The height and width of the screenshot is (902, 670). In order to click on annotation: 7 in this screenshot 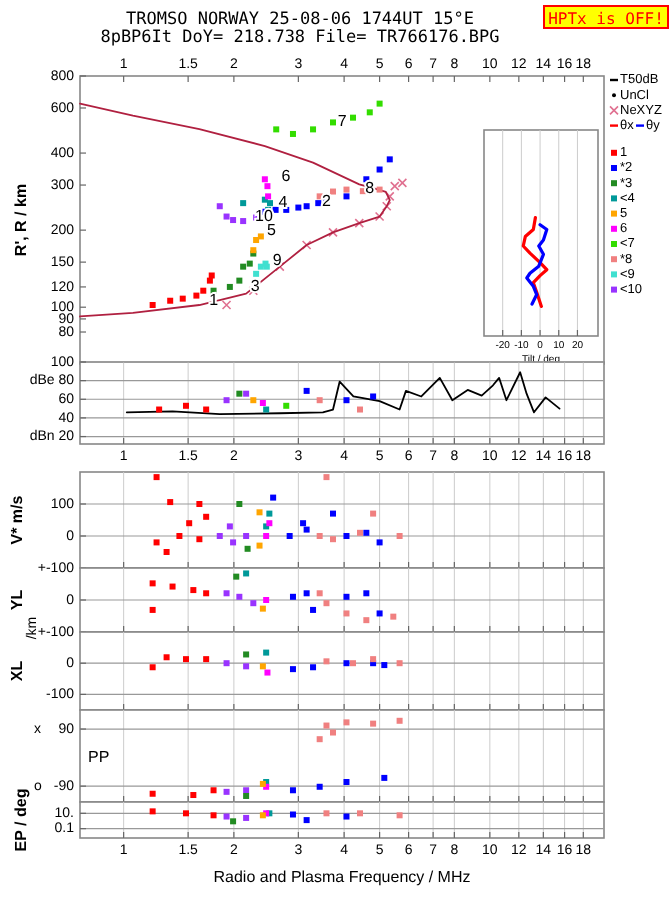, I will do `click(342, 121)`.